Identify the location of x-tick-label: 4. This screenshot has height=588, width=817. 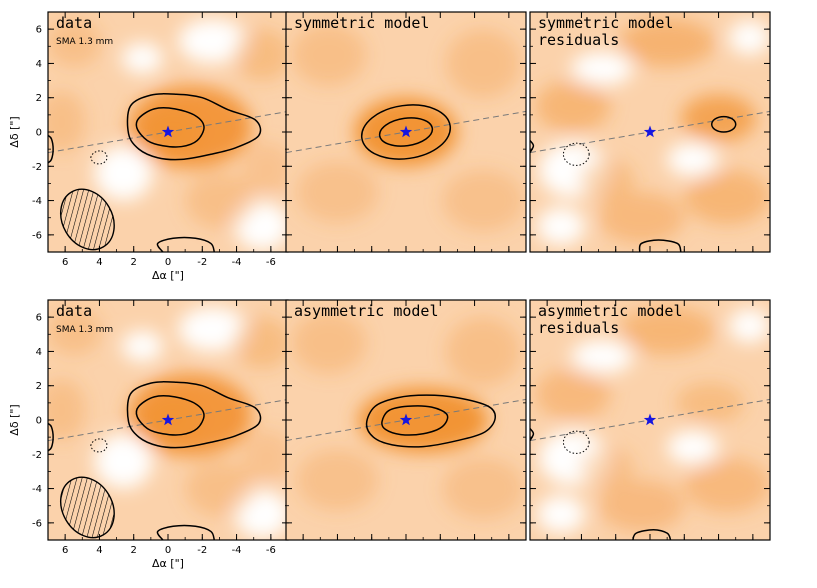
(99, 262).